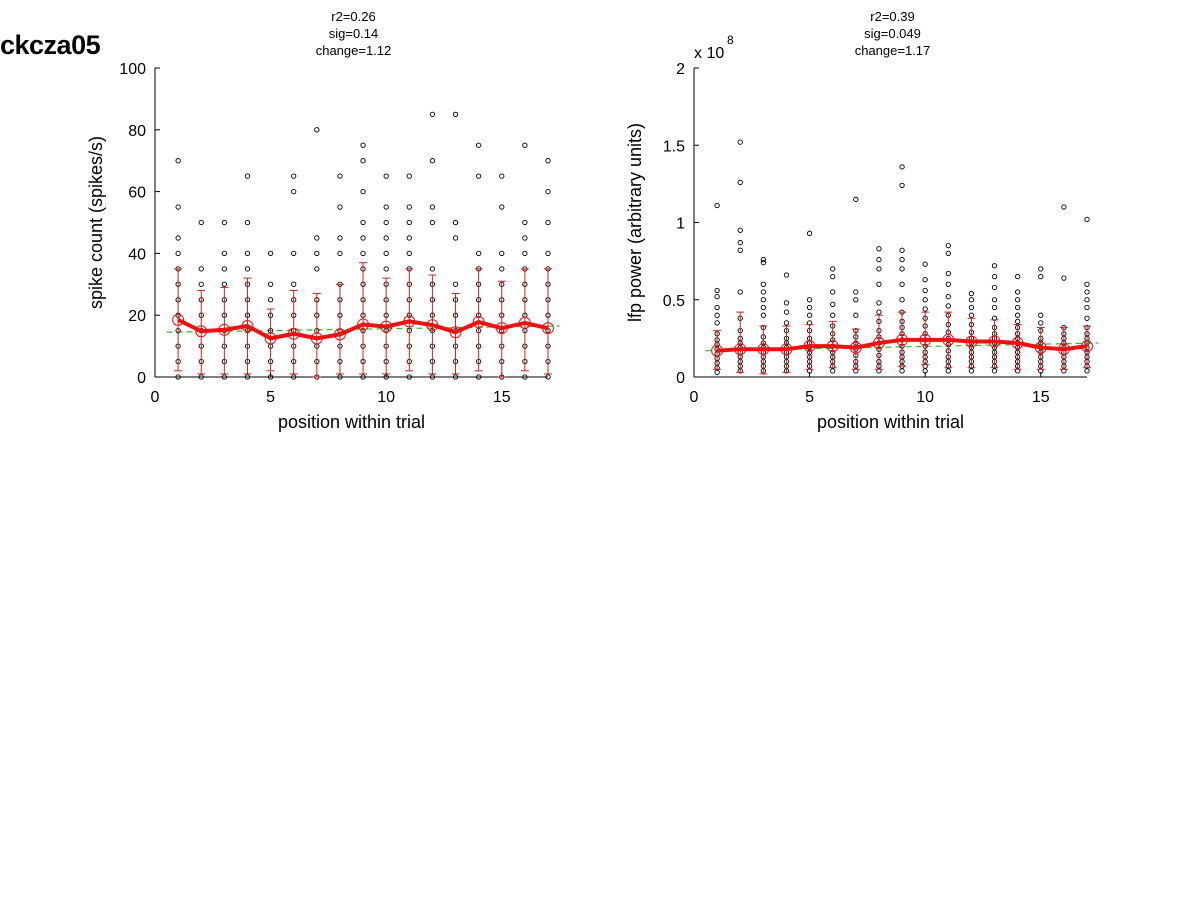  I want to click on y-tick-label: 2, so click(680, 69).